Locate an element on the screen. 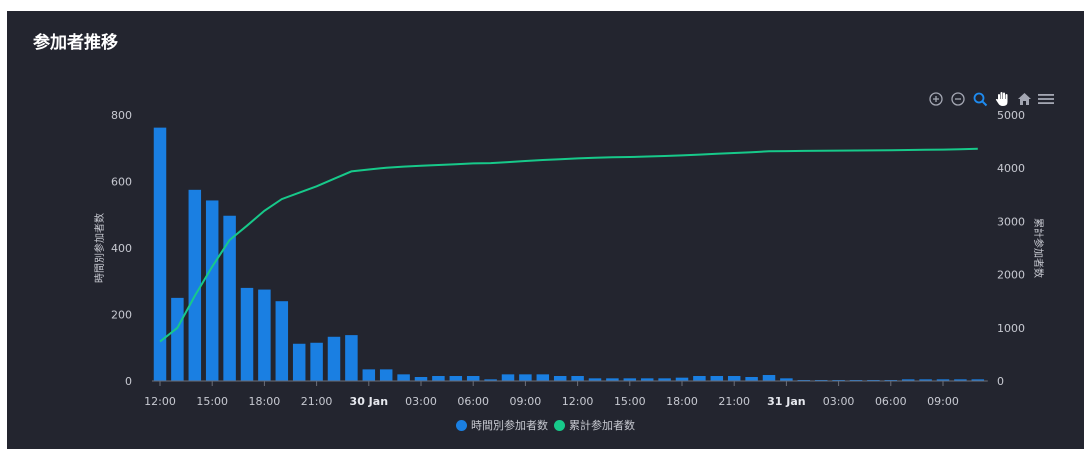  left-y-tick-label: 600 is located at coordinates (121, 182).